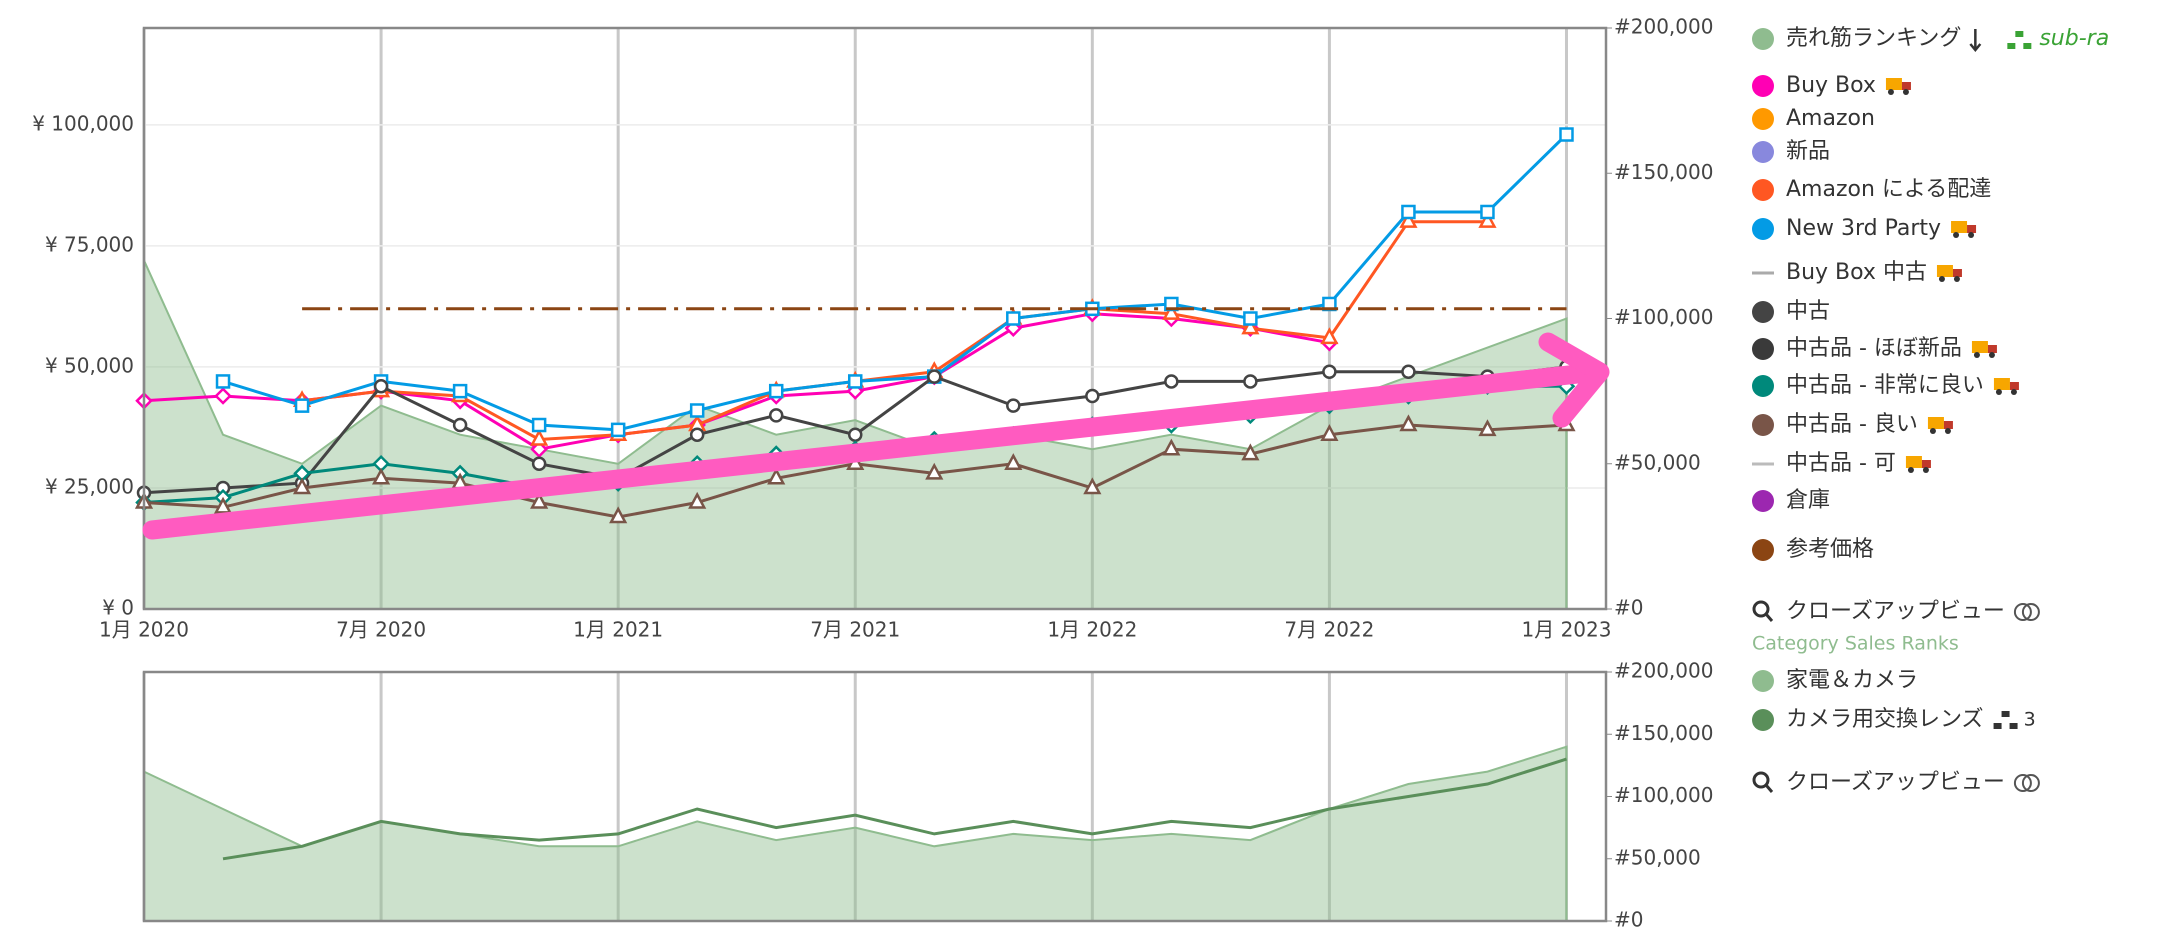 The height and width of the screenshot is (947, 2160). Describe the element at coordinates (1663, 795) in the screenshot. I see `y2-tick-label: #100,000` at that location.